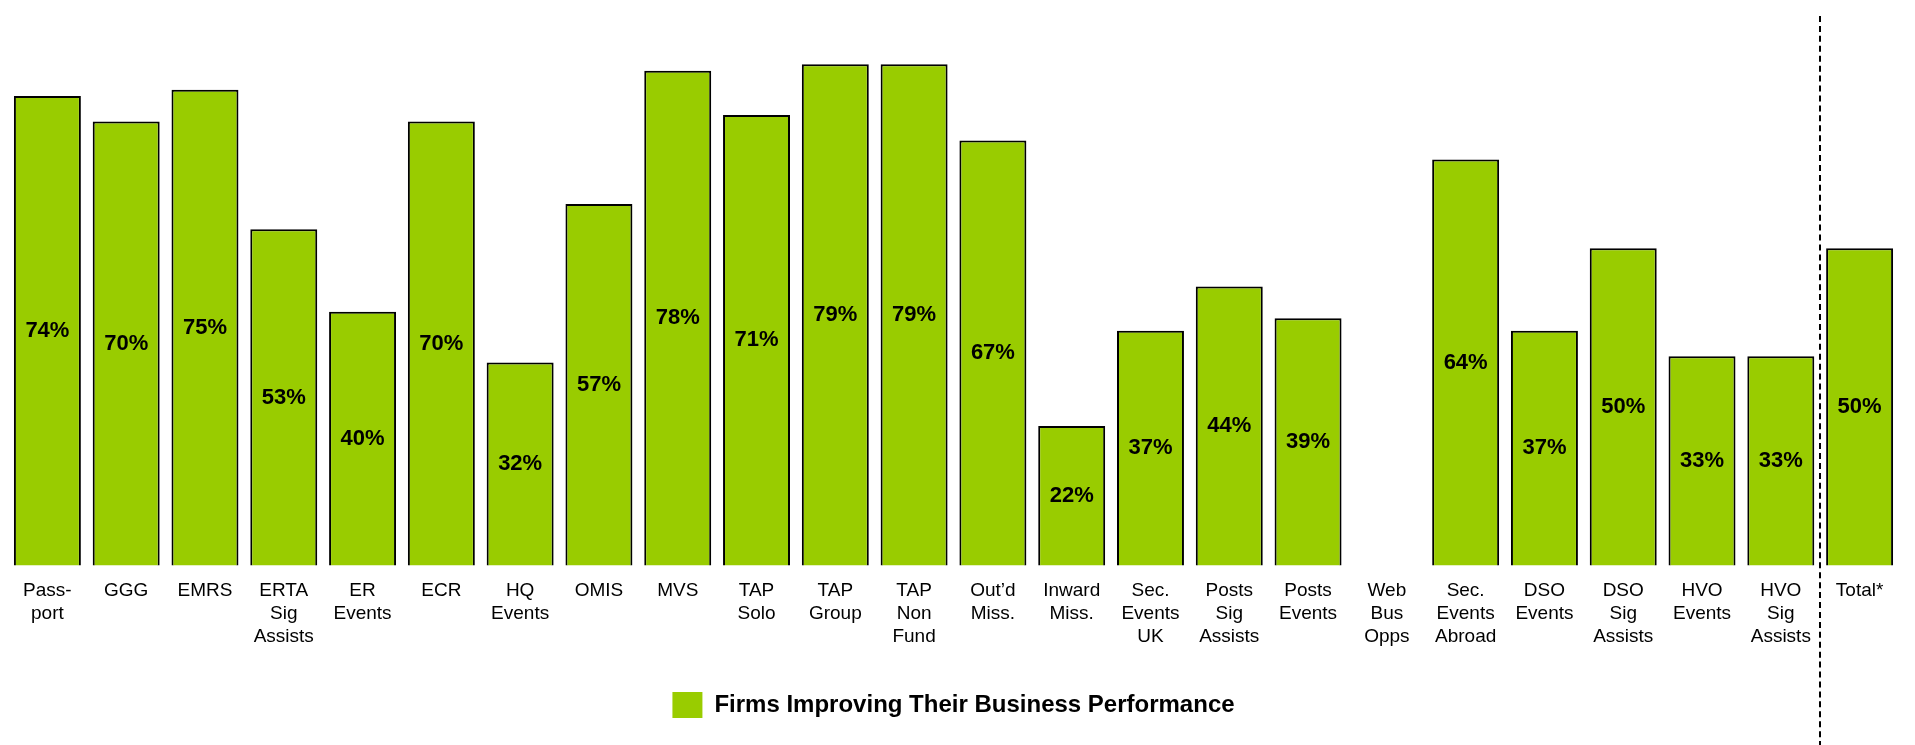  Describe the element at coordinates (1072, 601) in the screenshot. I see `x-tick-label: Inward Miss.` at that location.